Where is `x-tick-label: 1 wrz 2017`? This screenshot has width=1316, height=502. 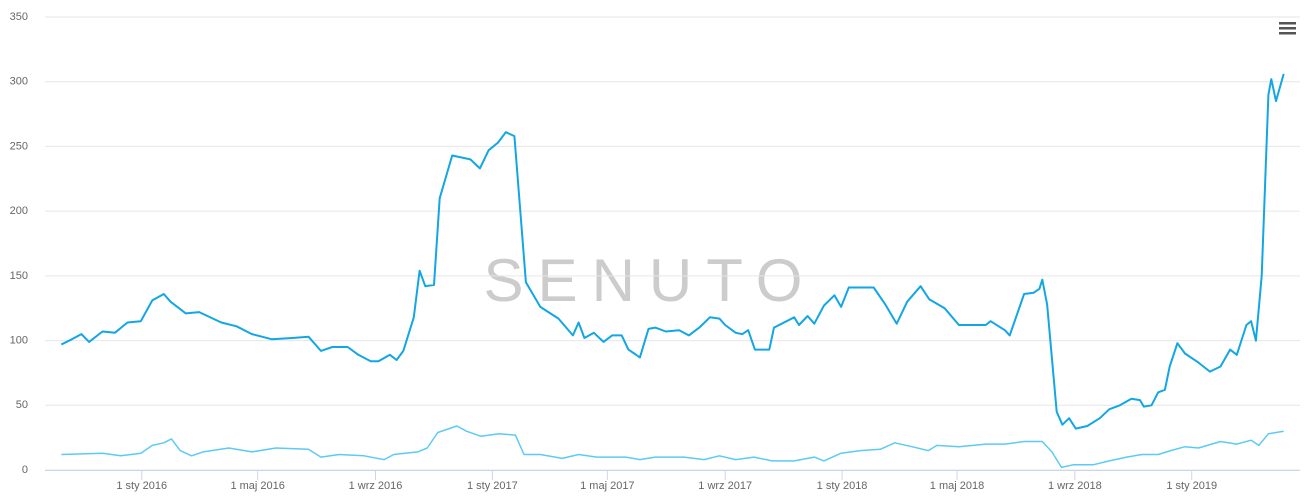 x-tick-label: 1 wrz 2017 is located at coordinates (725, 486).